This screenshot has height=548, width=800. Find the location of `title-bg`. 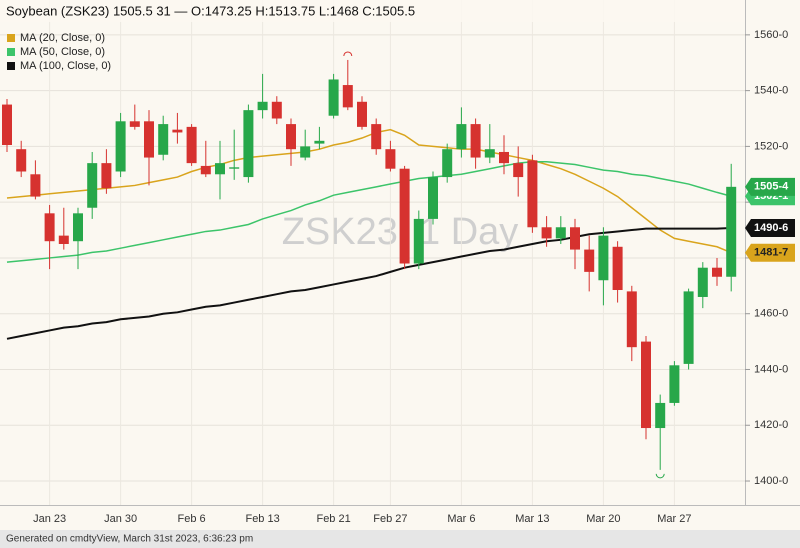

title-bg is located at coordinates (372, 11).